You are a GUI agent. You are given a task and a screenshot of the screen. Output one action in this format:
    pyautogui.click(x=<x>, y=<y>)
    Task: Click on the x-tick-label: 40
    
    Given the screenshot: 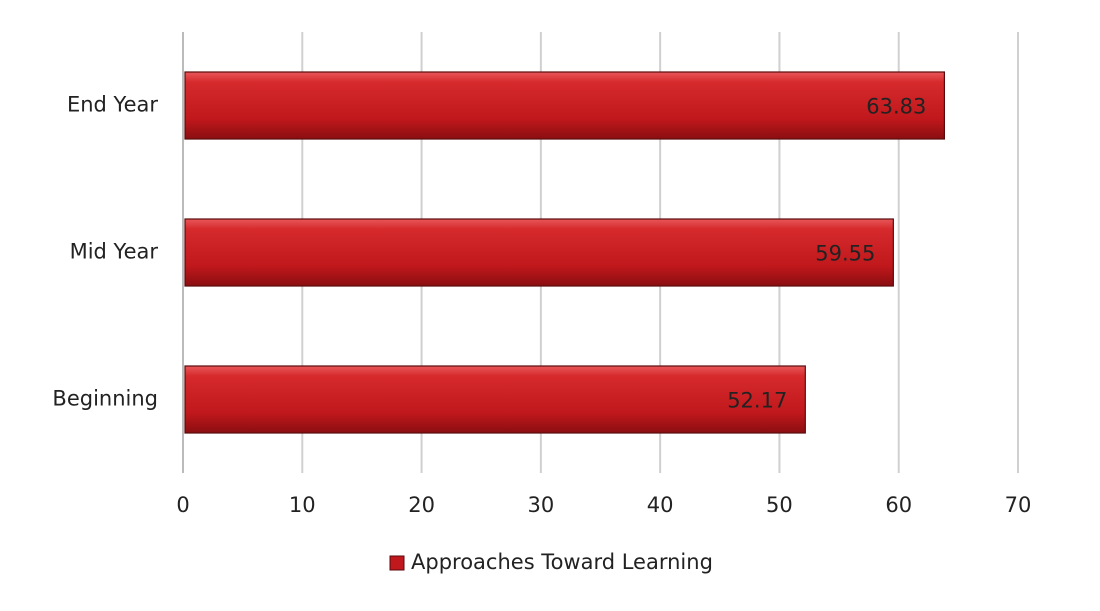 What is the action you would take?
    pyautogui.click(x=660, y=505)
    